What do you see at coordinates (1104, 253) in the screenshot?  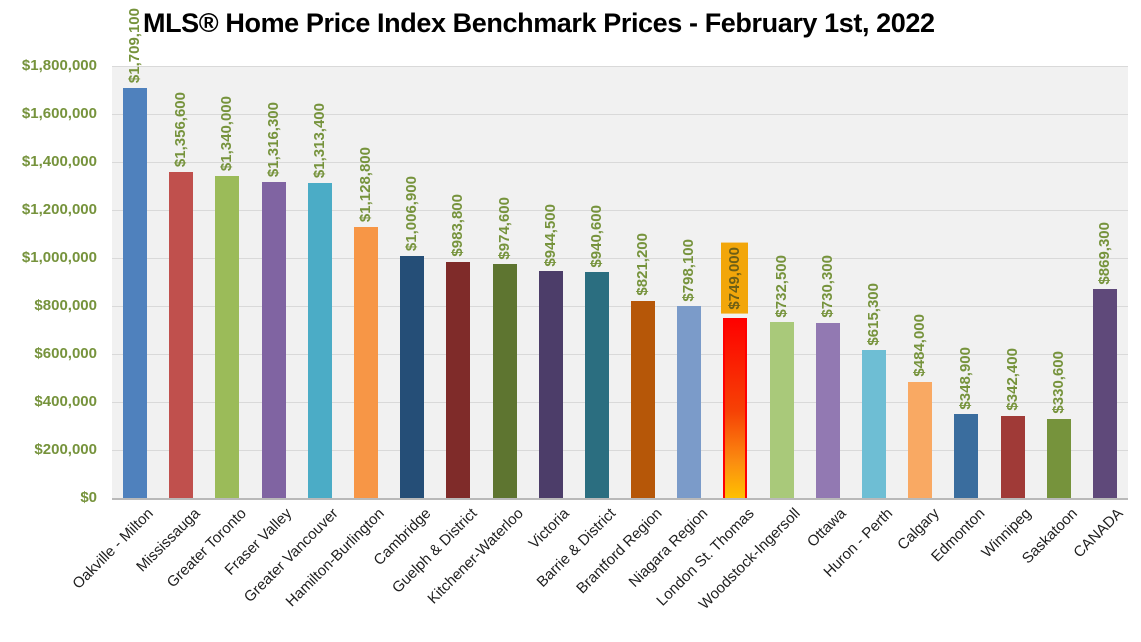 I see `bar-value-label: $869,300` at bounding box center [1104, 253].